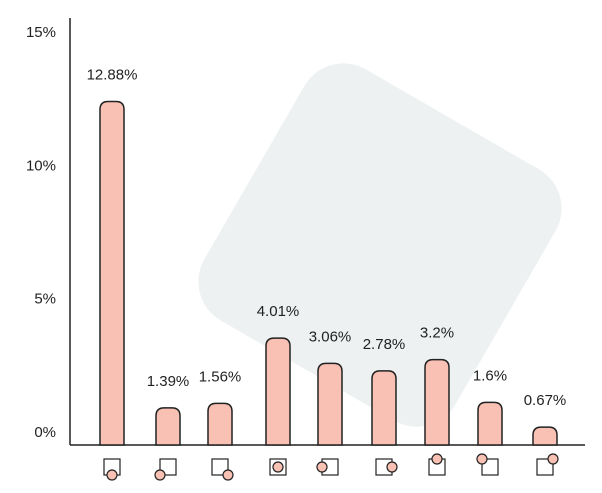 The image size is (602, 493). I want to click on value-label: 4.01%, so click(278, 311).